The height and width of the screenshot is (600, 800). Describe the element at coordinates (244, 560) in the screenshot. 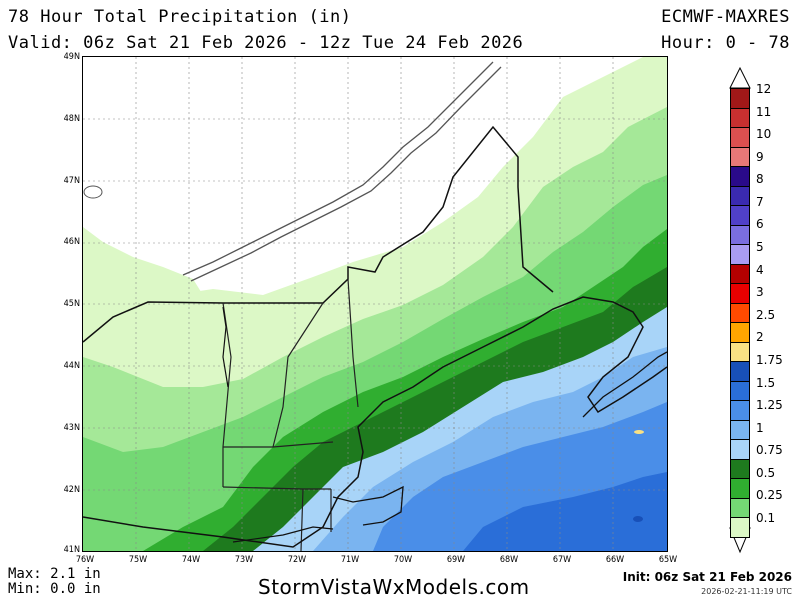

I see `lon-label: 73W` at that location.